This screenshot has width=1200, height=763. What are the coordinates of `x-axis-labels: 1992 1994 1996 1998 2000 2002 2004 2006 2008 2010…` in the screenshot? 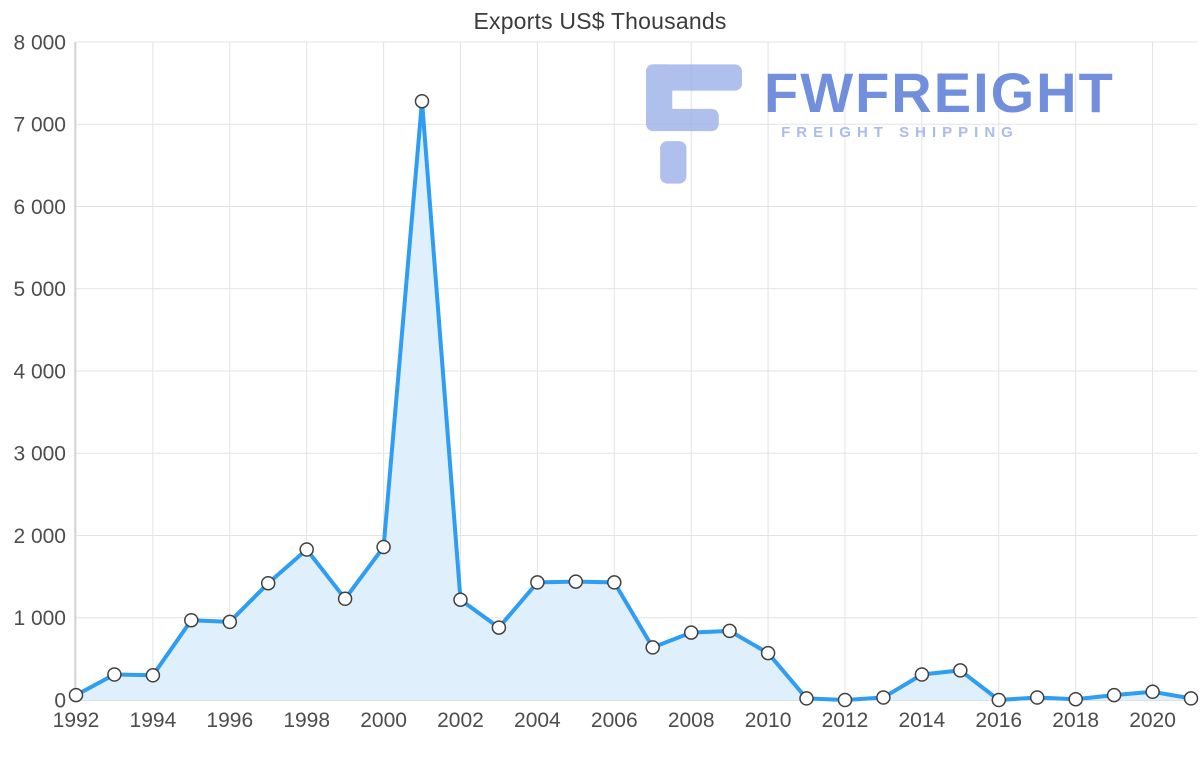 It's located at (614, 720).